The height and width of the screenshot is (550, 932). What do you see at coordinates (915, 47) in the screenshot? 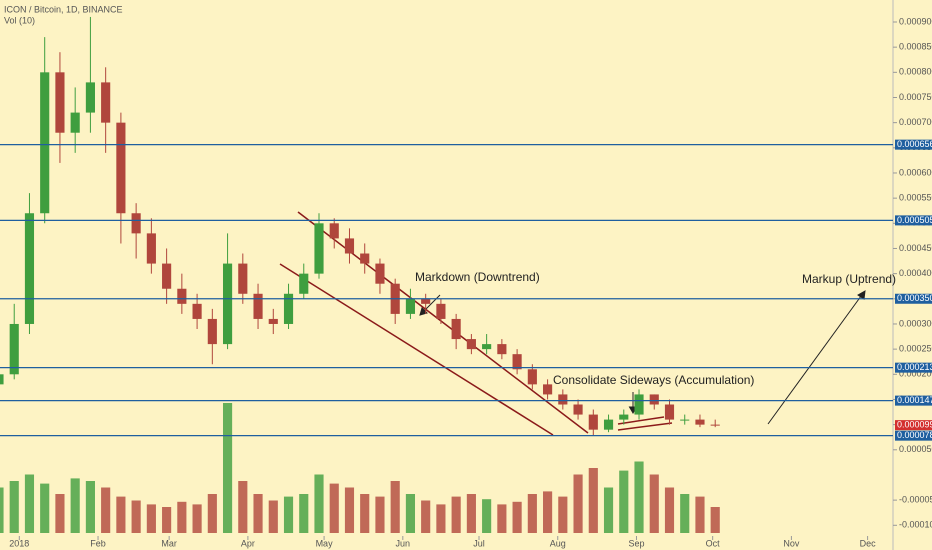
I see `y-tick-label: 0.0008500` at bounding box center [915, 47].